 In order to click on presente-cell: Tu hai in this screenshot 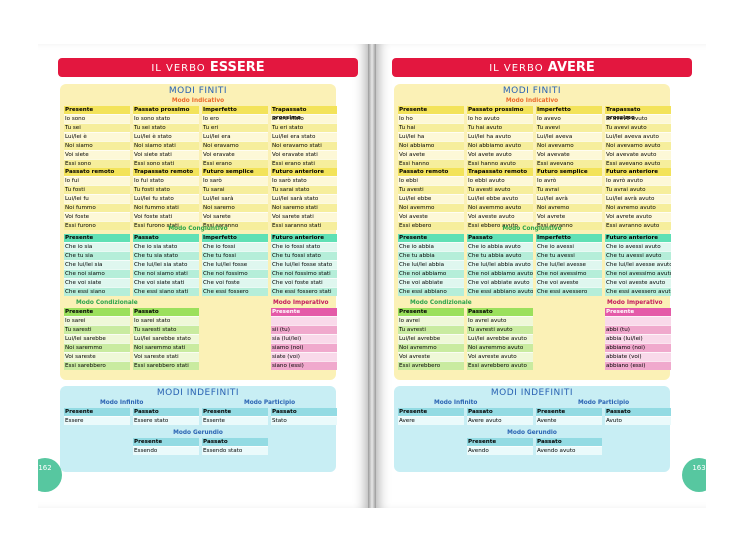, I will do `click(431, 127)`.